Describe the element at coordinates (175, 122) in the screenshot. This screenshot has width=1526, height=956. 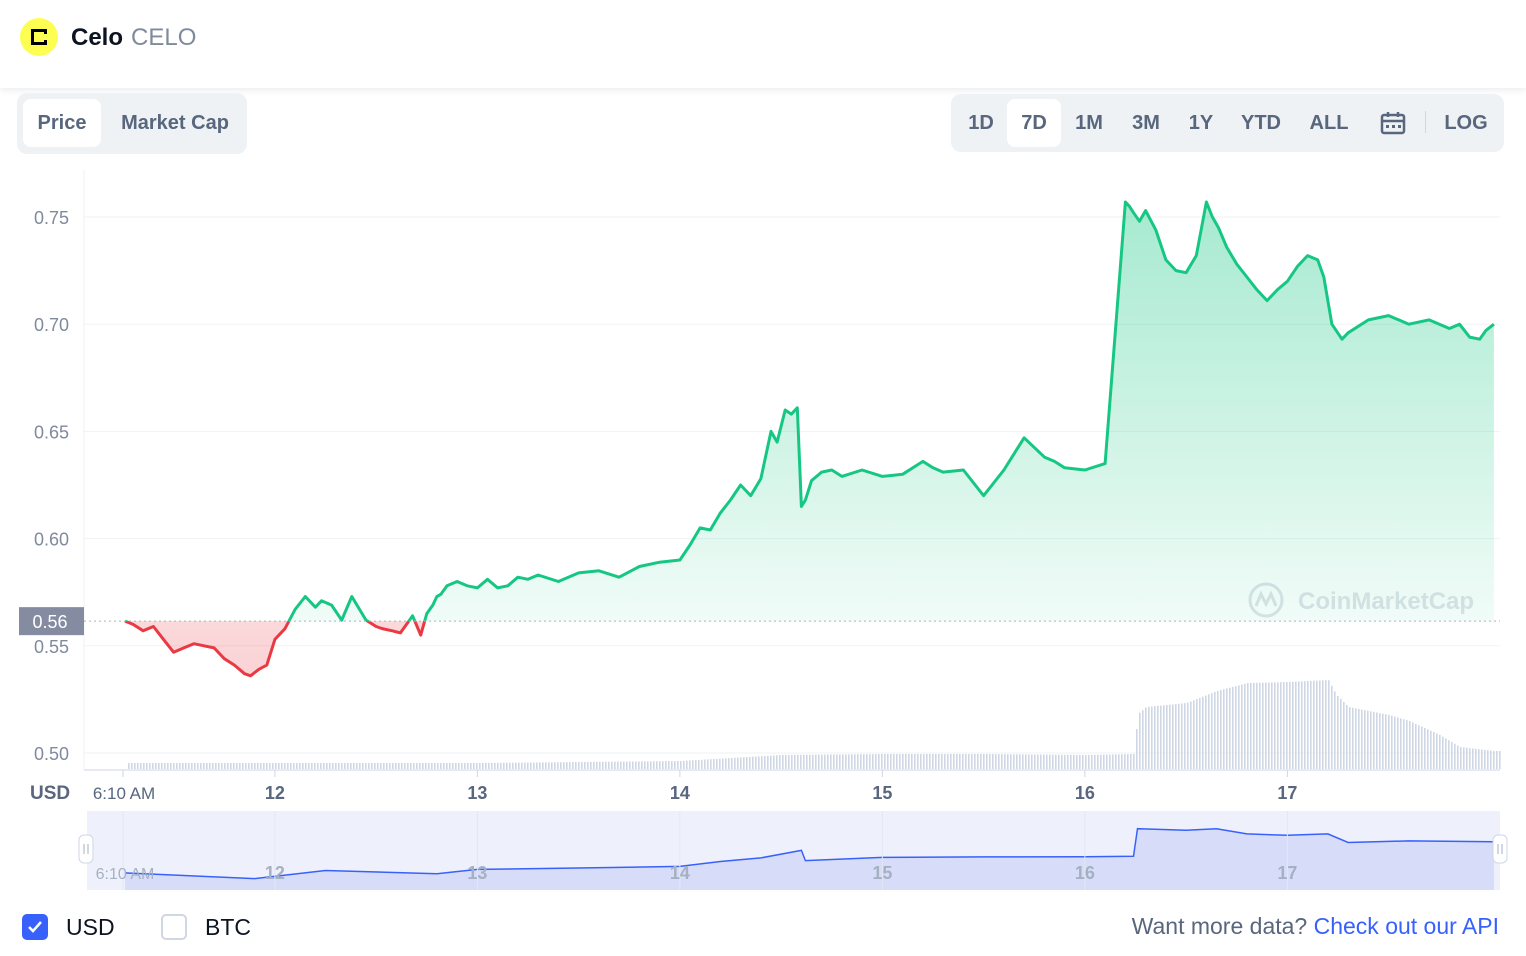
I see `tab-market-cap: Market Cap` at that location.